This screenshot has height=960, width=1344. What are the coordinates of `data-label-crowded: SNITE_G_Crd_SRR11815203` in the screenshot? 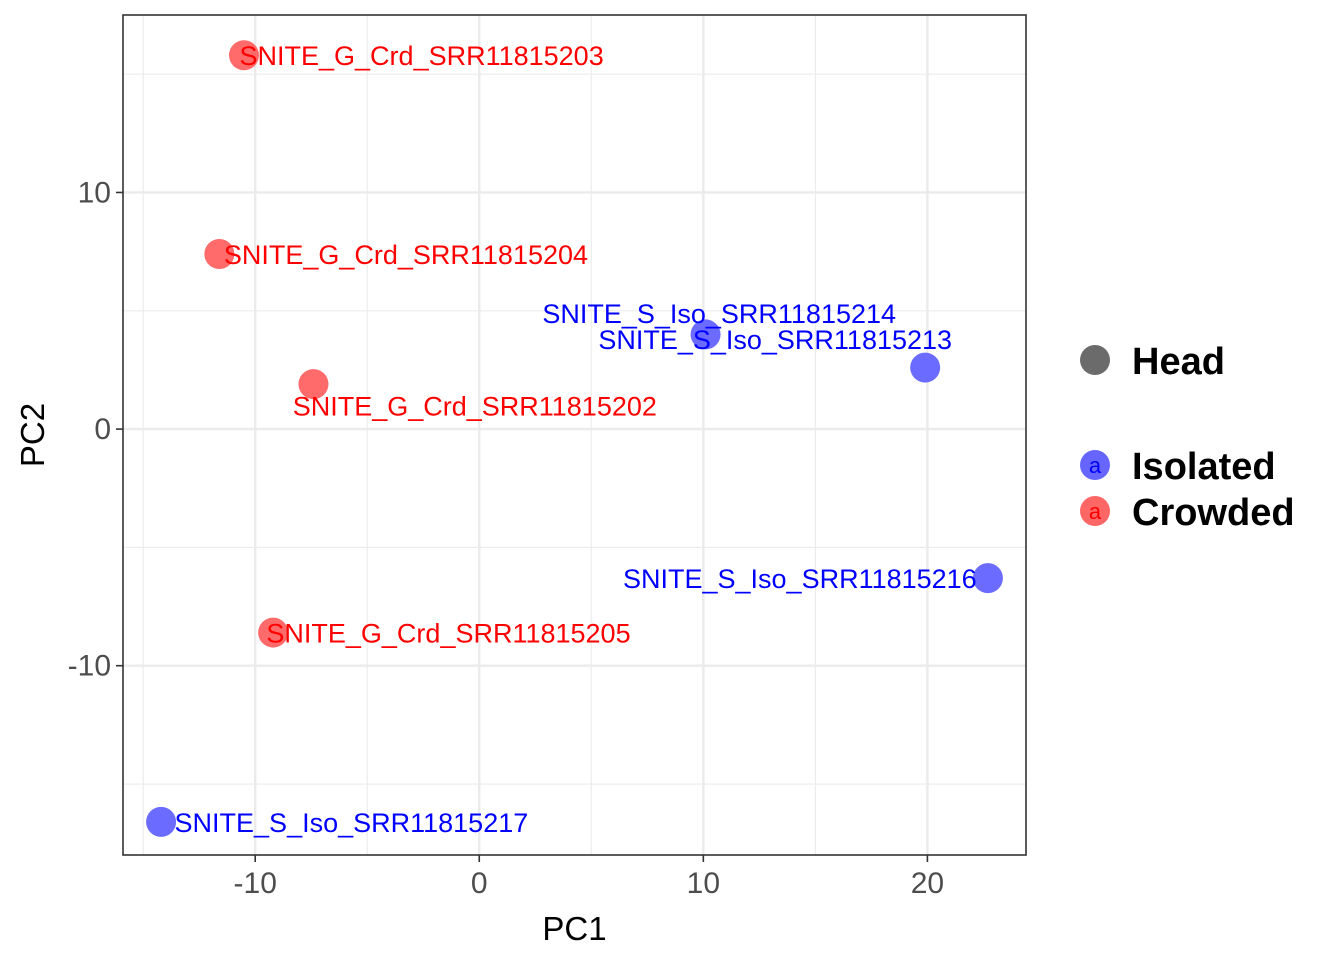 It's located at (422, 56).